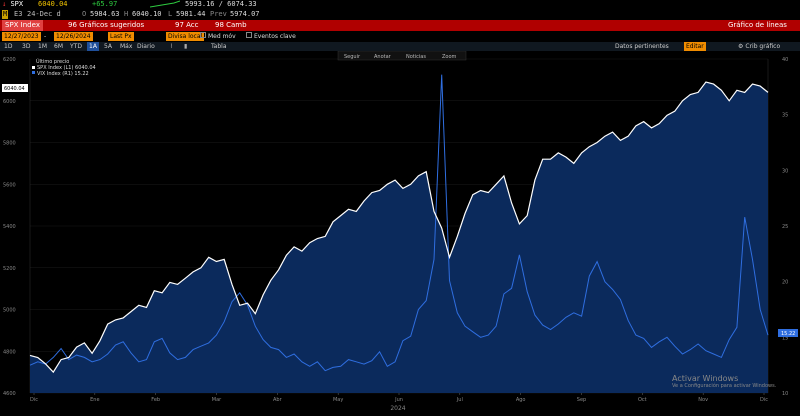 The width and height of the screenshot is (800, 416). What do you see at coordinates (741, 46) in the screenshot?
I see `gear-icon: ⚙` at bounding box center [741, 46].